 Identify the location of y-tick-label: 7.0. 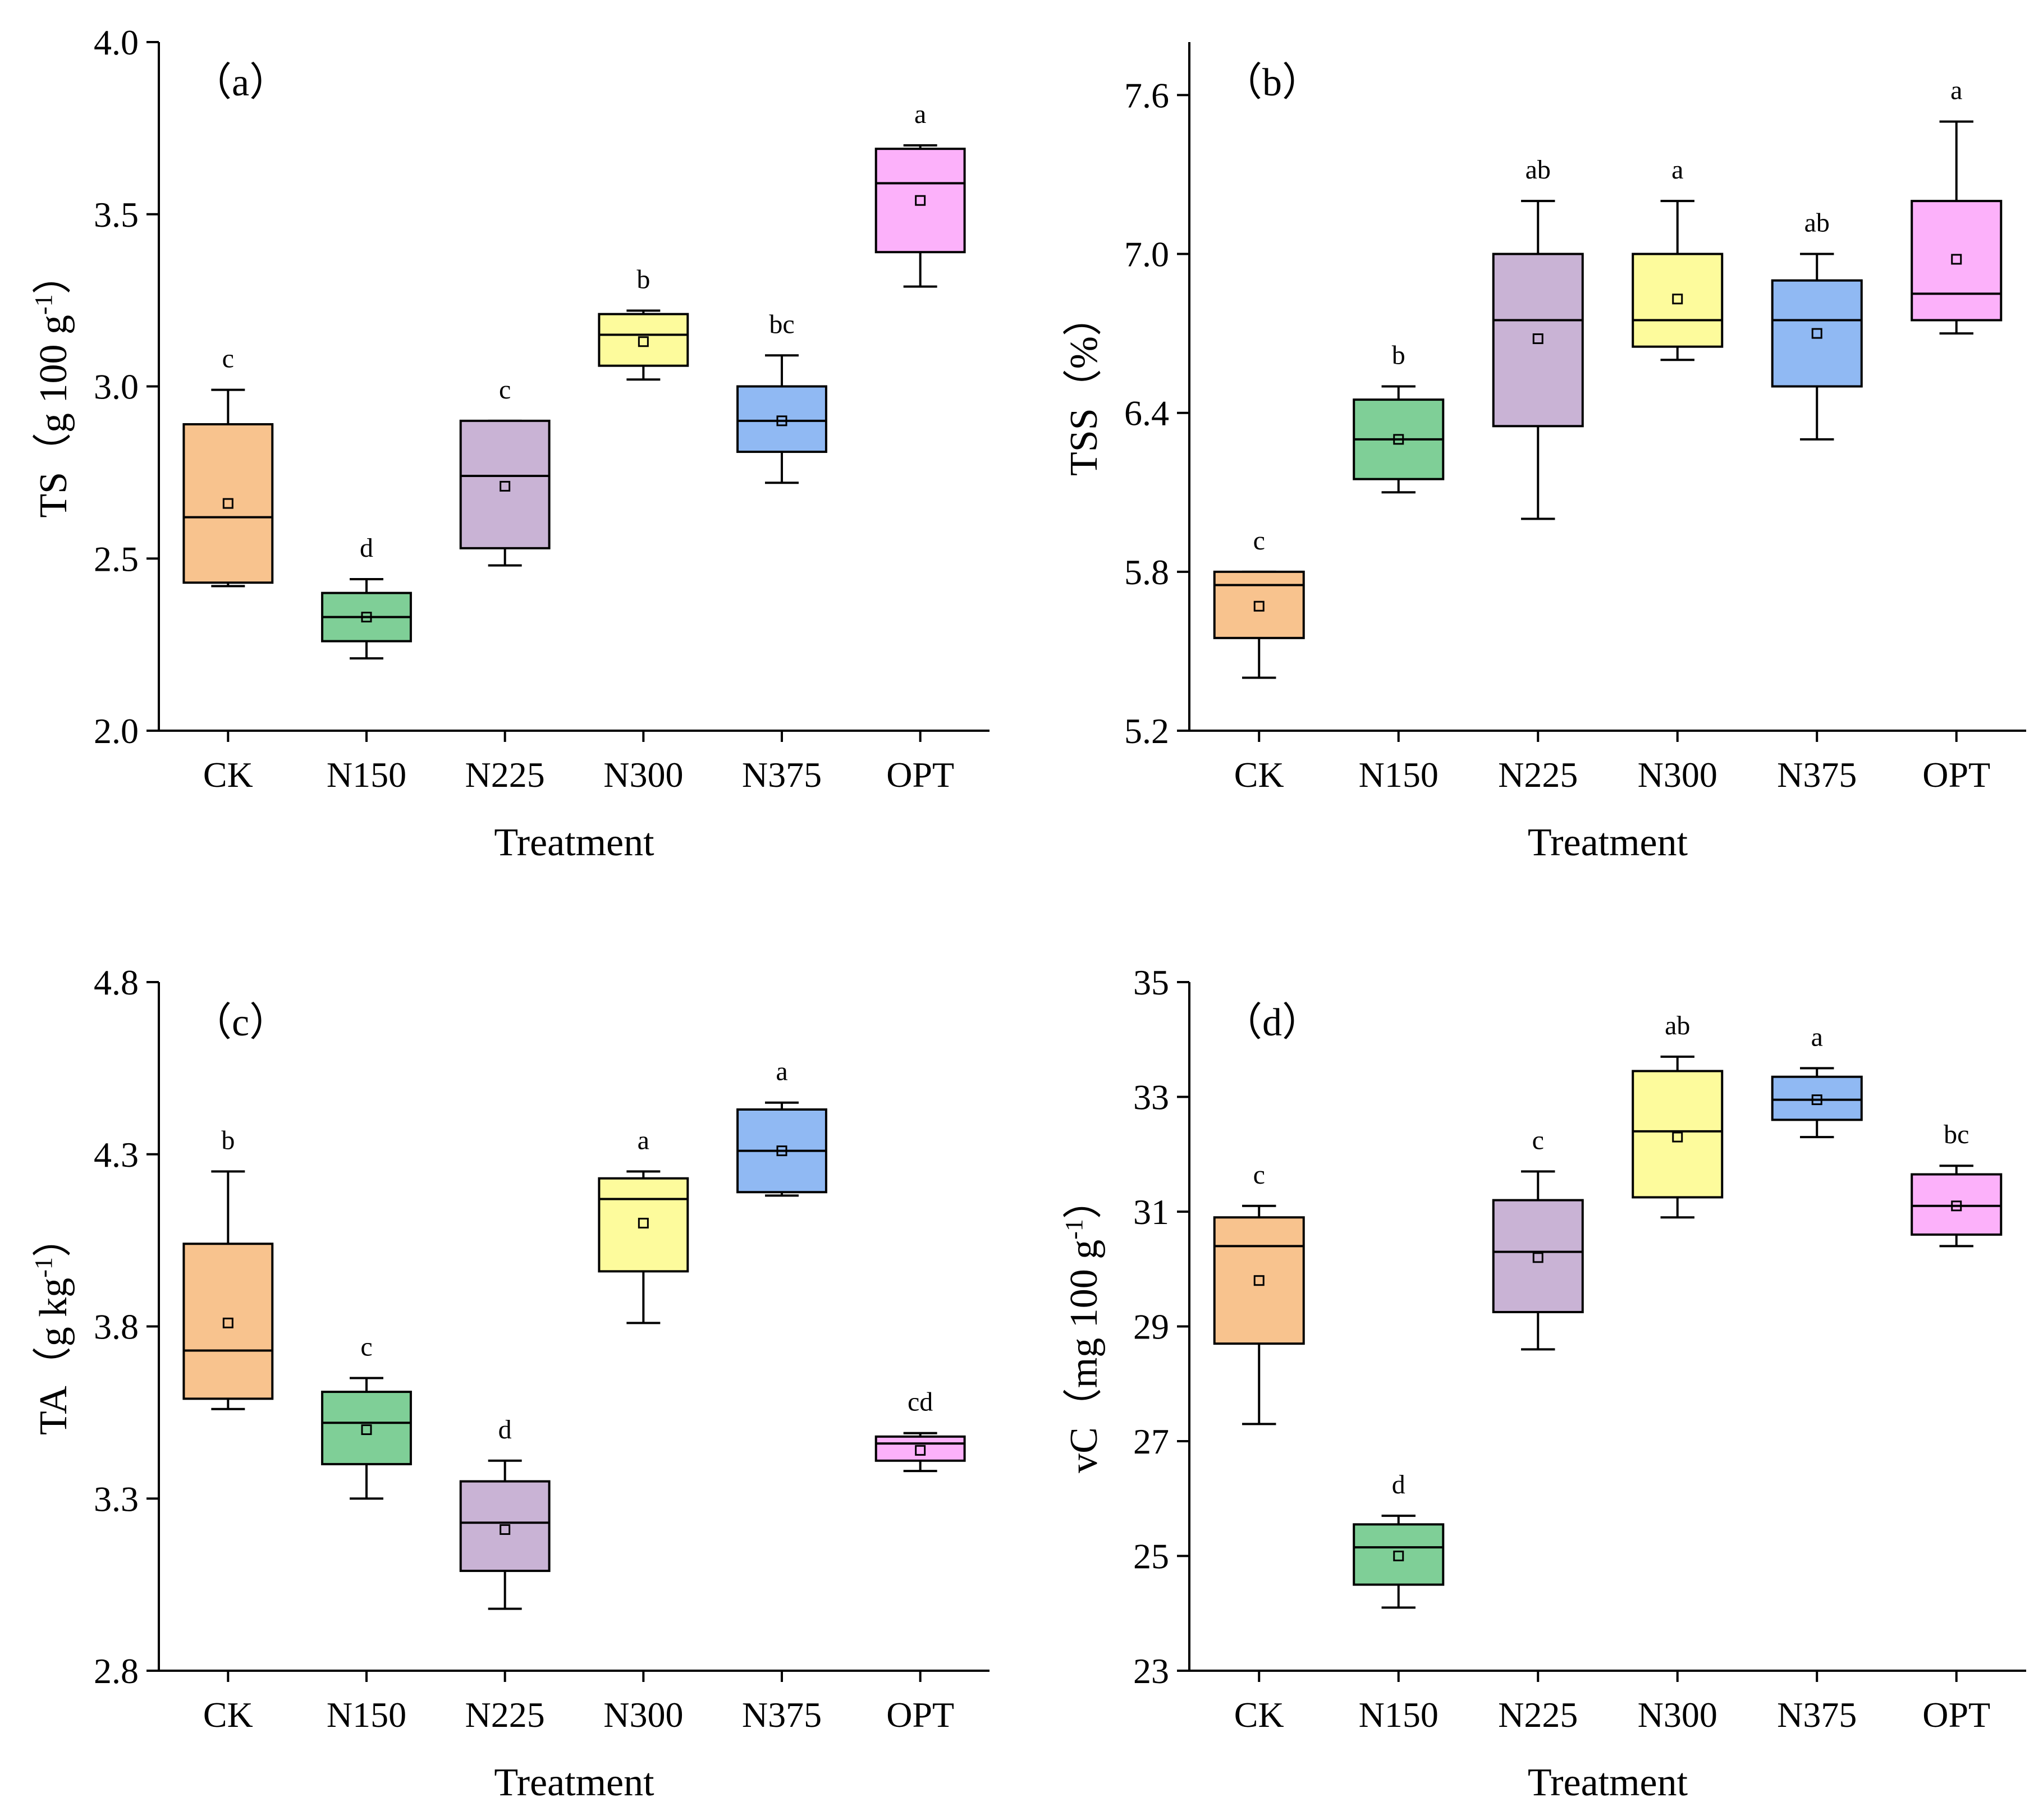
(1146, 255).